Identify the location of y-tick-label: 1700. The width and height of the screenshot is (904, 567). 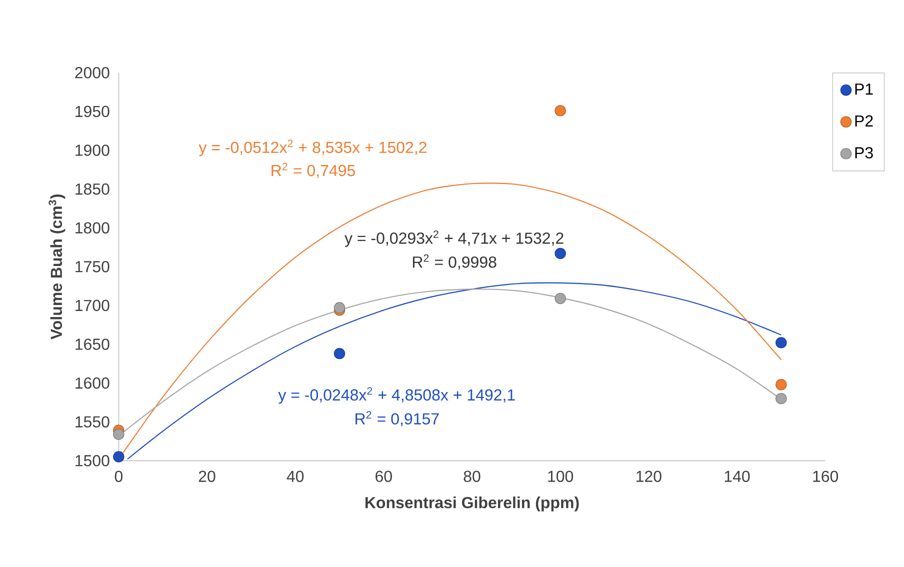
(93, 306).